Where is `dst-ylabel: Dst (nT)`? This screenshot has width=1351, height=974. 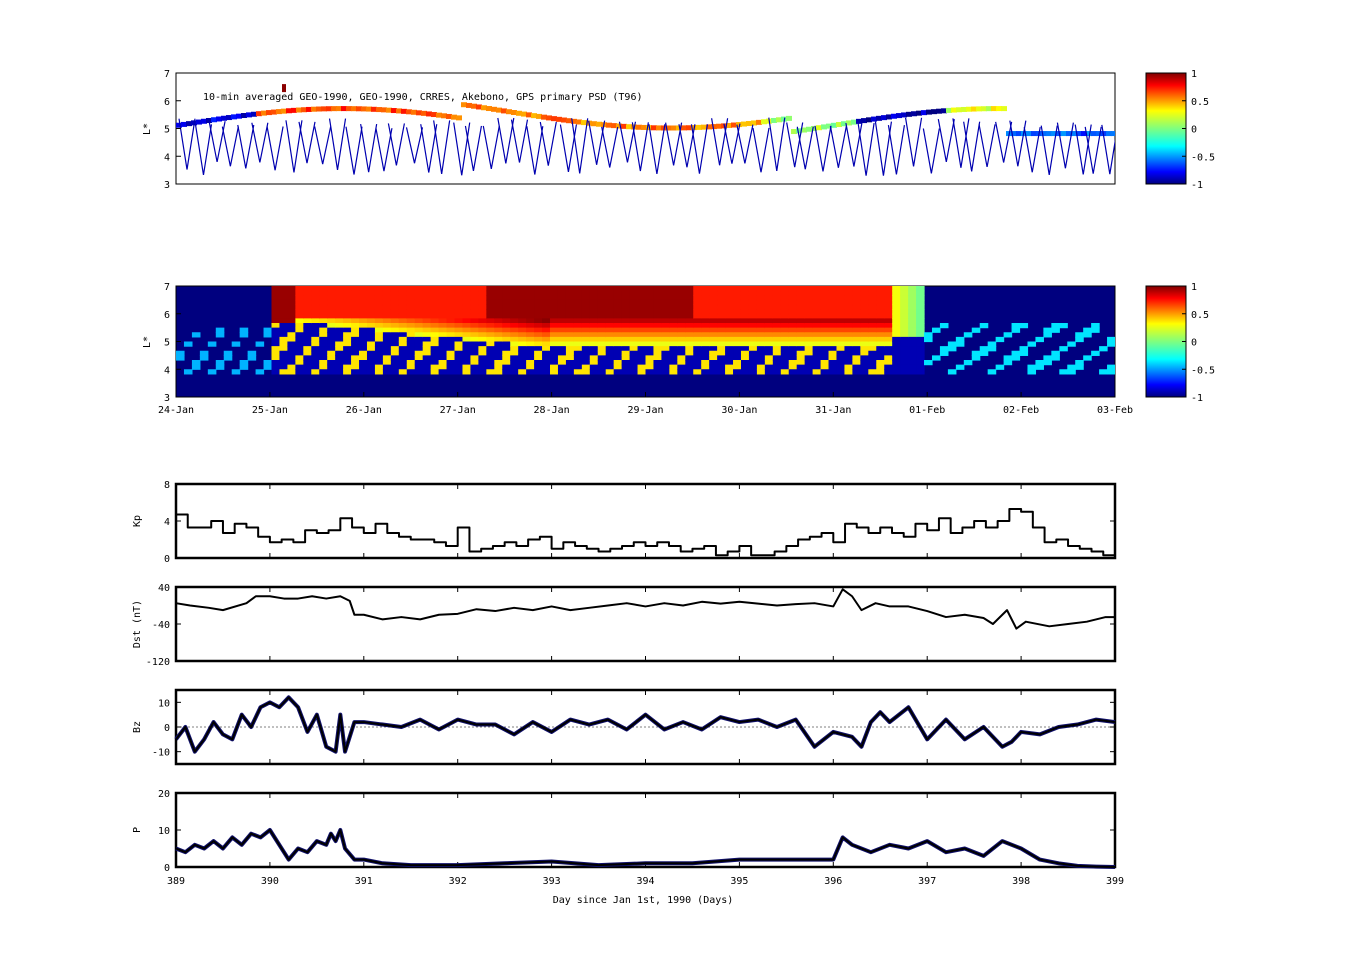 dst-ylabel: Dst (nT) is located at coordinates (137, 624).